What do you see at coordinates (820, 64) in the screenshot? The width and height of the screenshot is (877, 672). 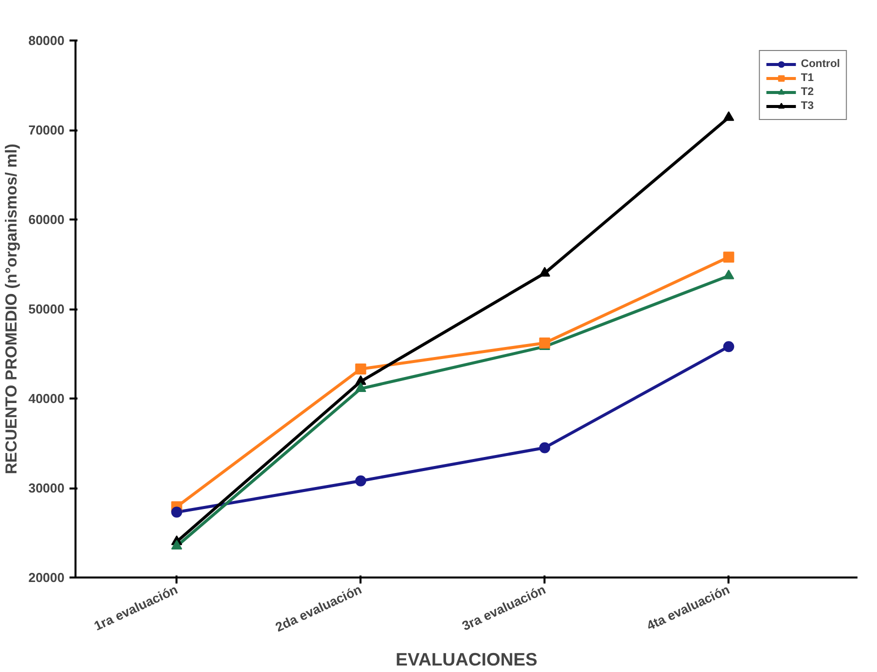 I see `legend-label: Control` at bounding box center [820, 64].